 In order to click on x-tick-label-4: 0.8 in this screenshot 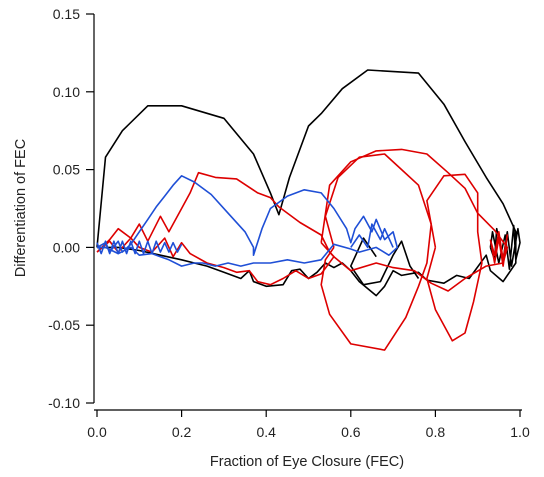, I will do `click(436, 432)`.